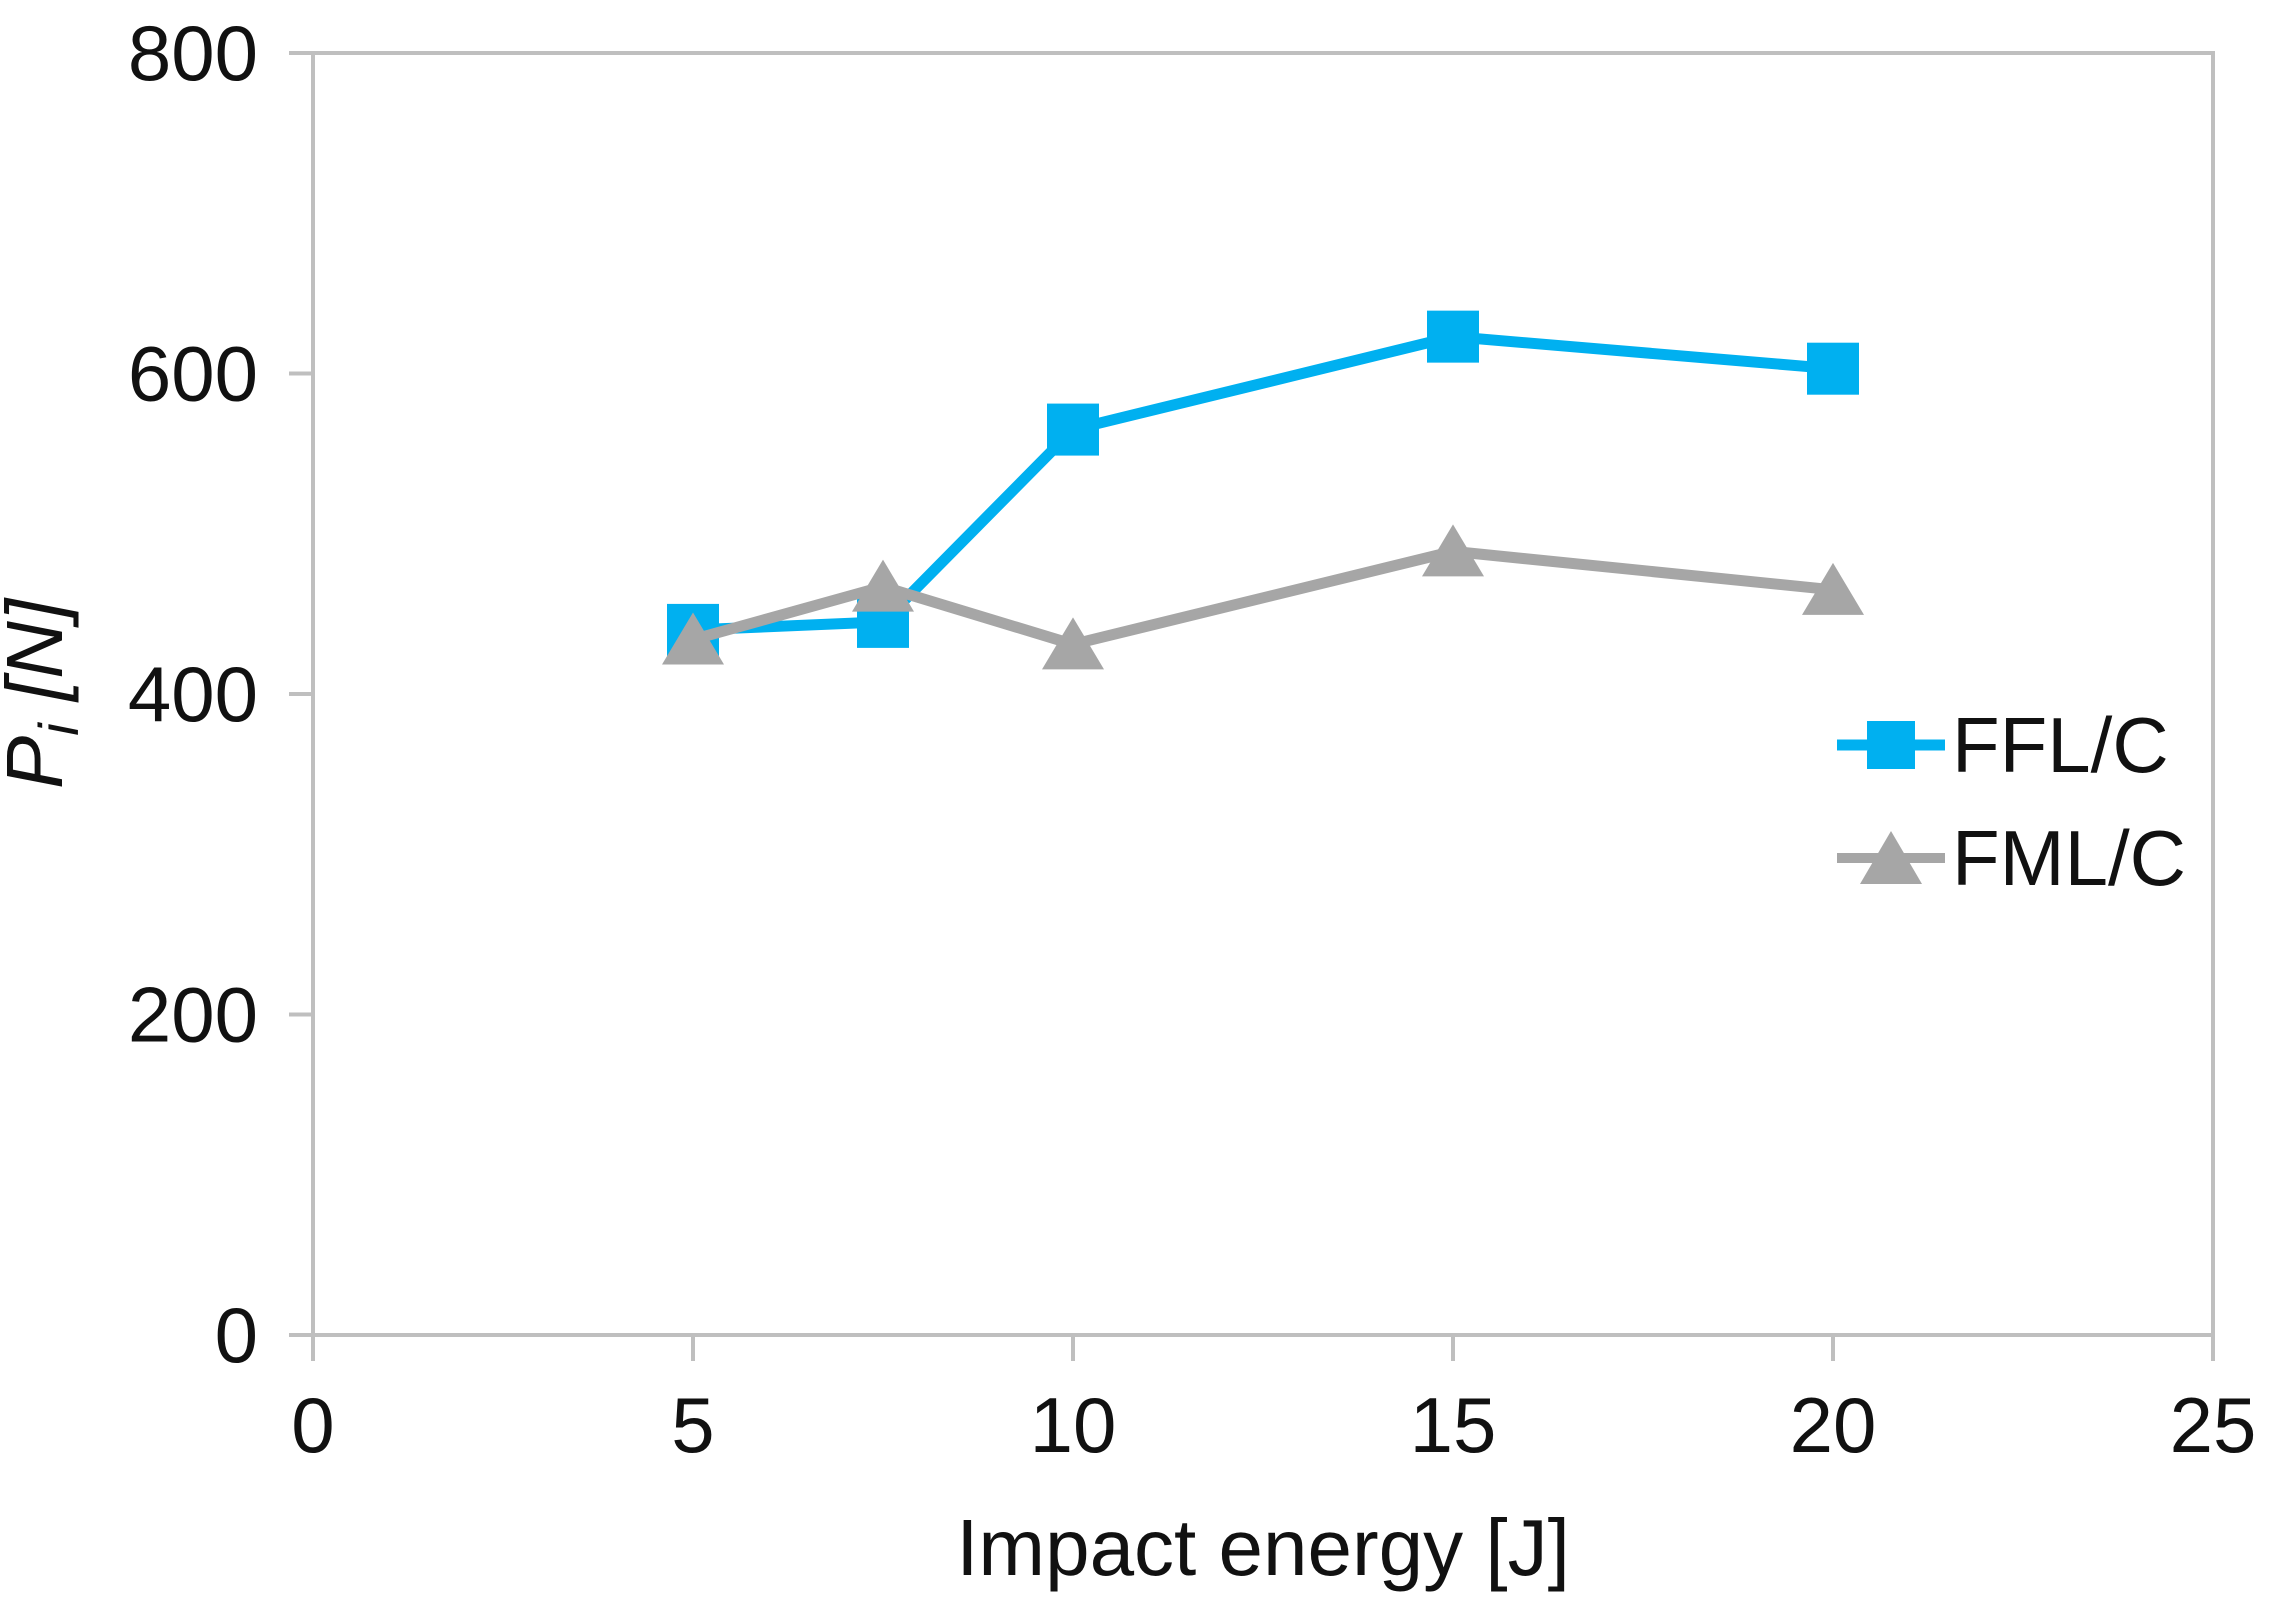  What do you see at coordinates (1073, 1425) in the screenshot?
I see `x-tick-label: 10` at bounding box center [1073, 1425].